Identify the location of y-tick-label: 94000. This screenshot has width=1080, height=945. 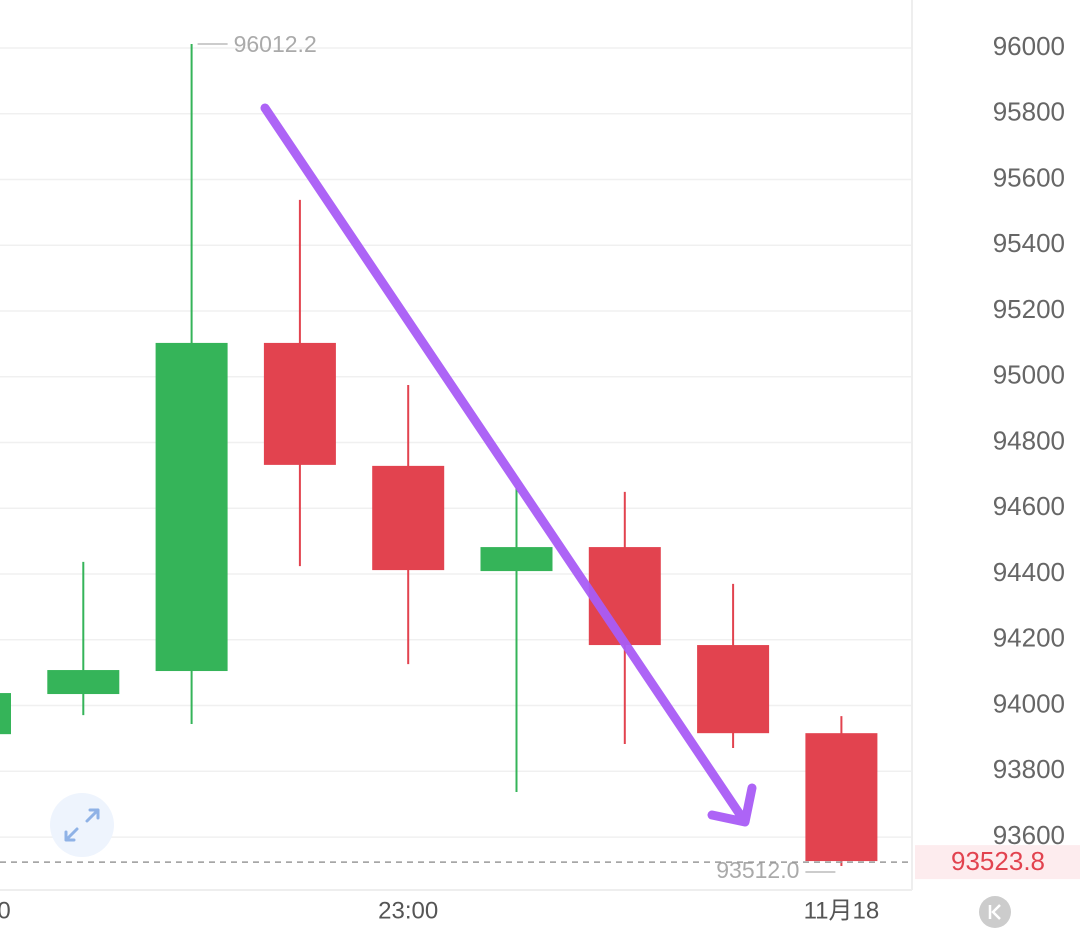
(1029, 703).